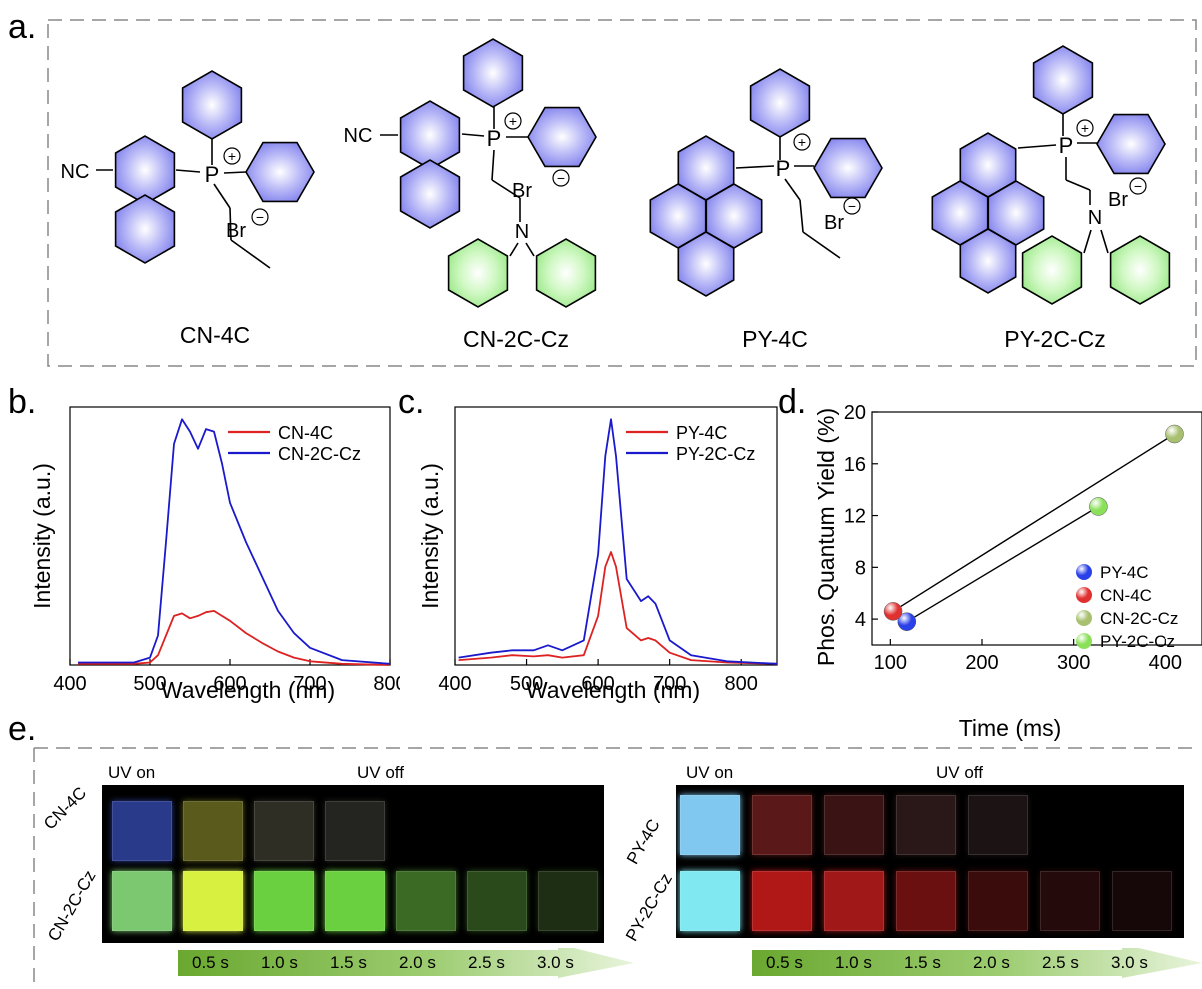 The height and width of the screenshot is (989, 1202). I want to click on panel-label-e: e., so click(22, 729).